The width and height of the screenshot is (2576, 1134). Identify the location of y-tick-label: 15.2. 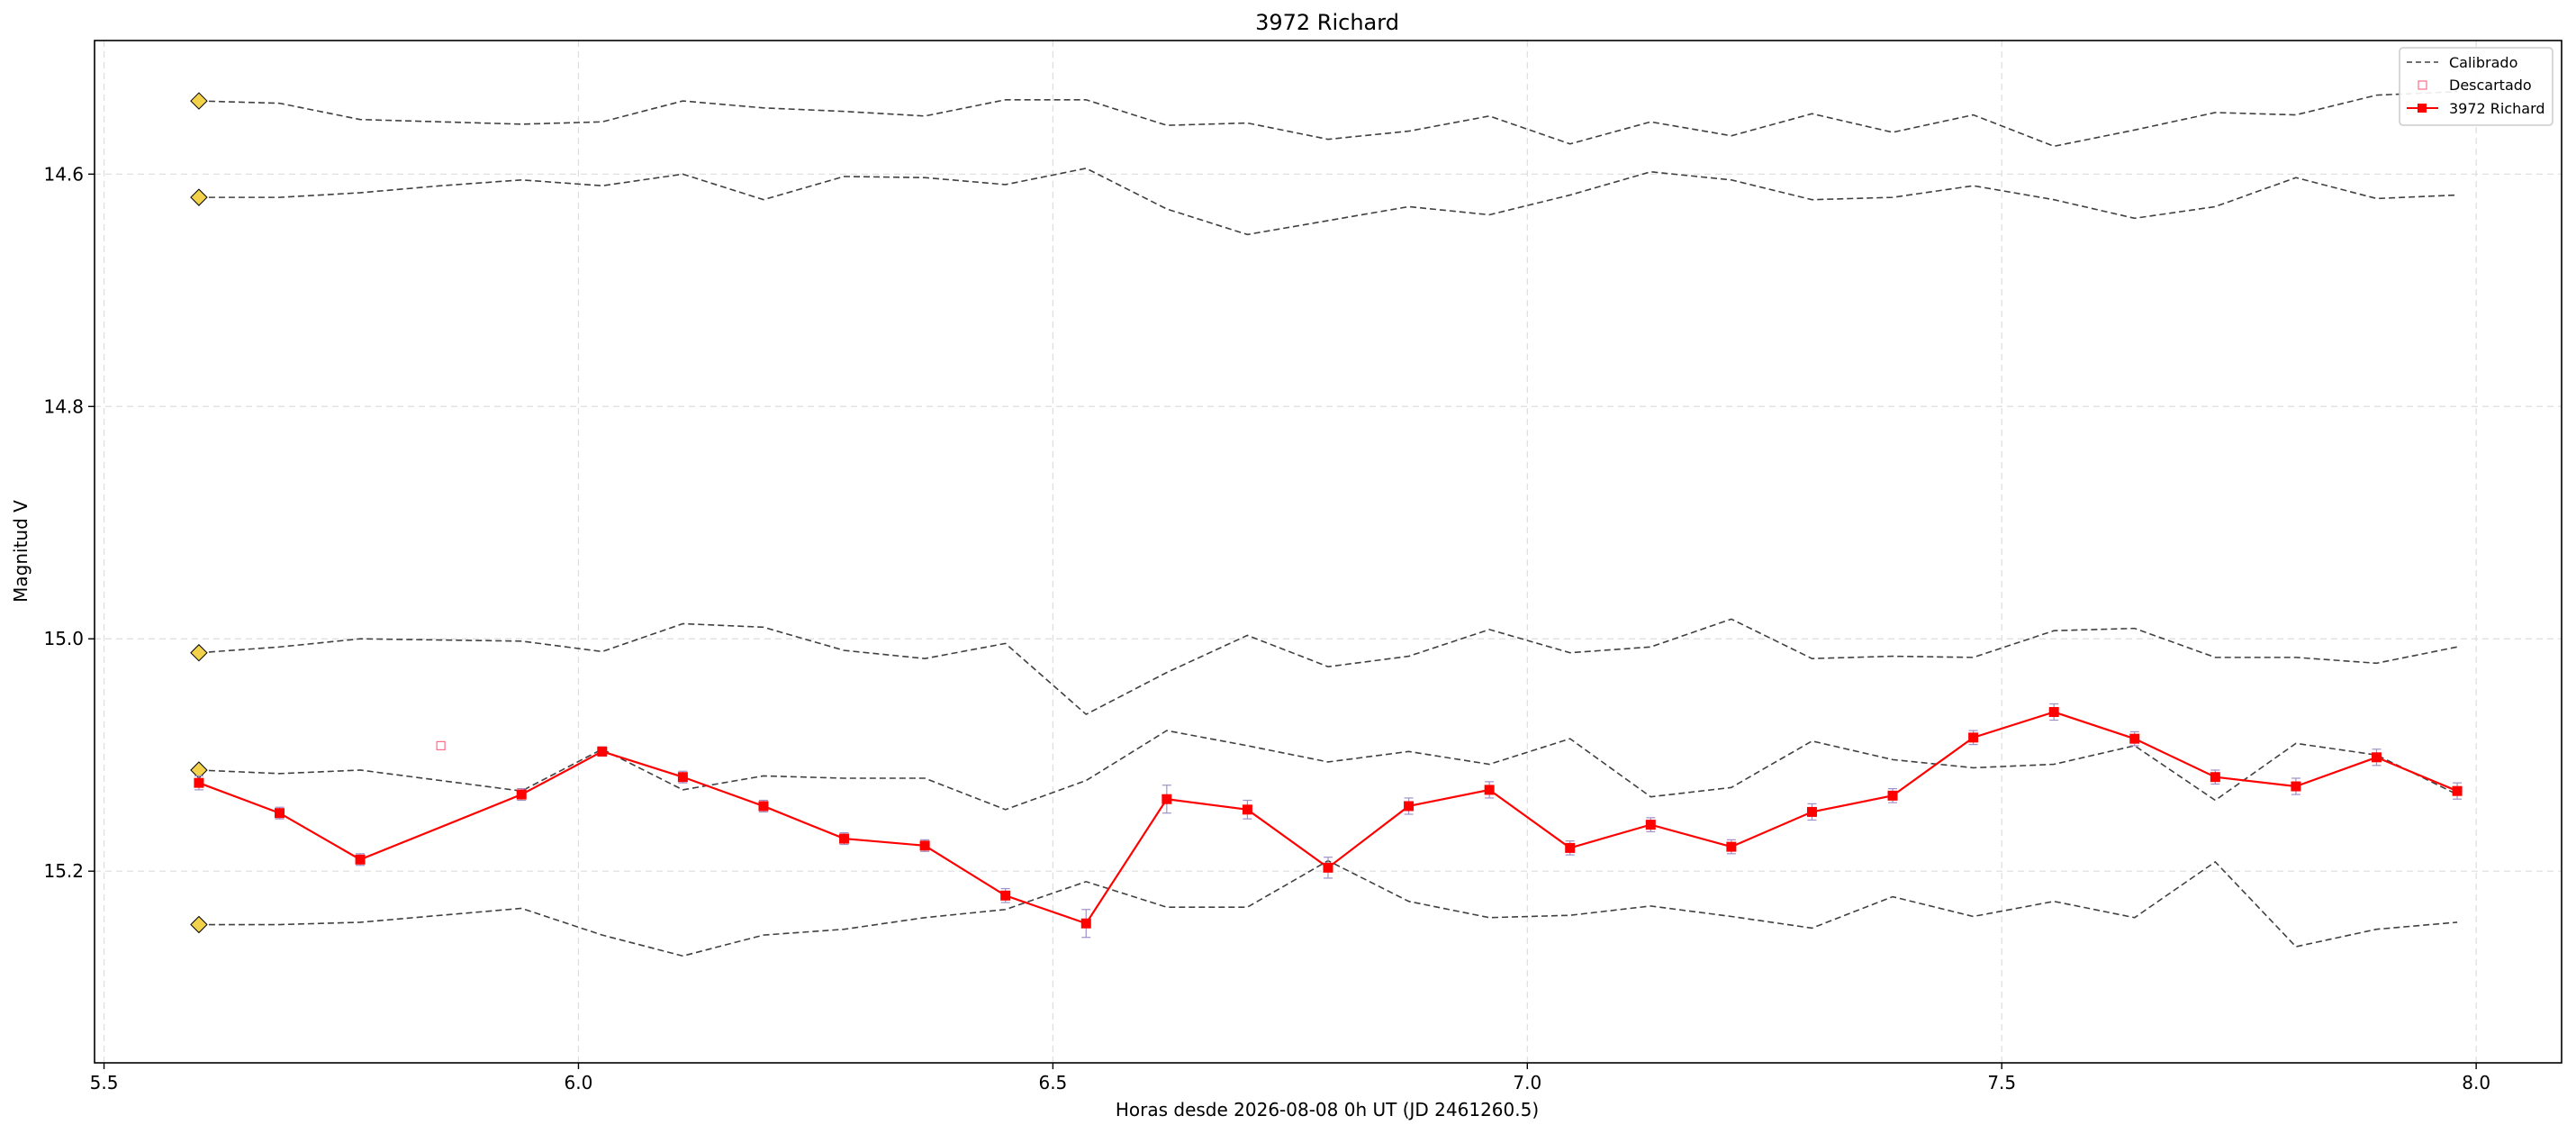
(63, 871).